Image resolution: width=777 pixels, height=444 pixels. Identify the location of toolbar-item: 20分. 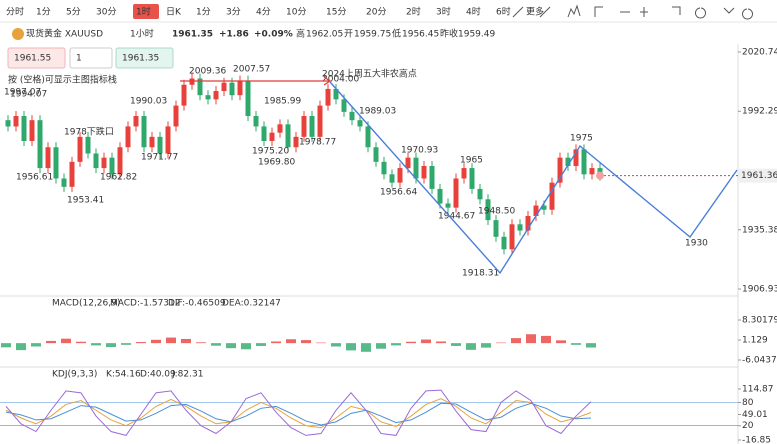
(376, 12).